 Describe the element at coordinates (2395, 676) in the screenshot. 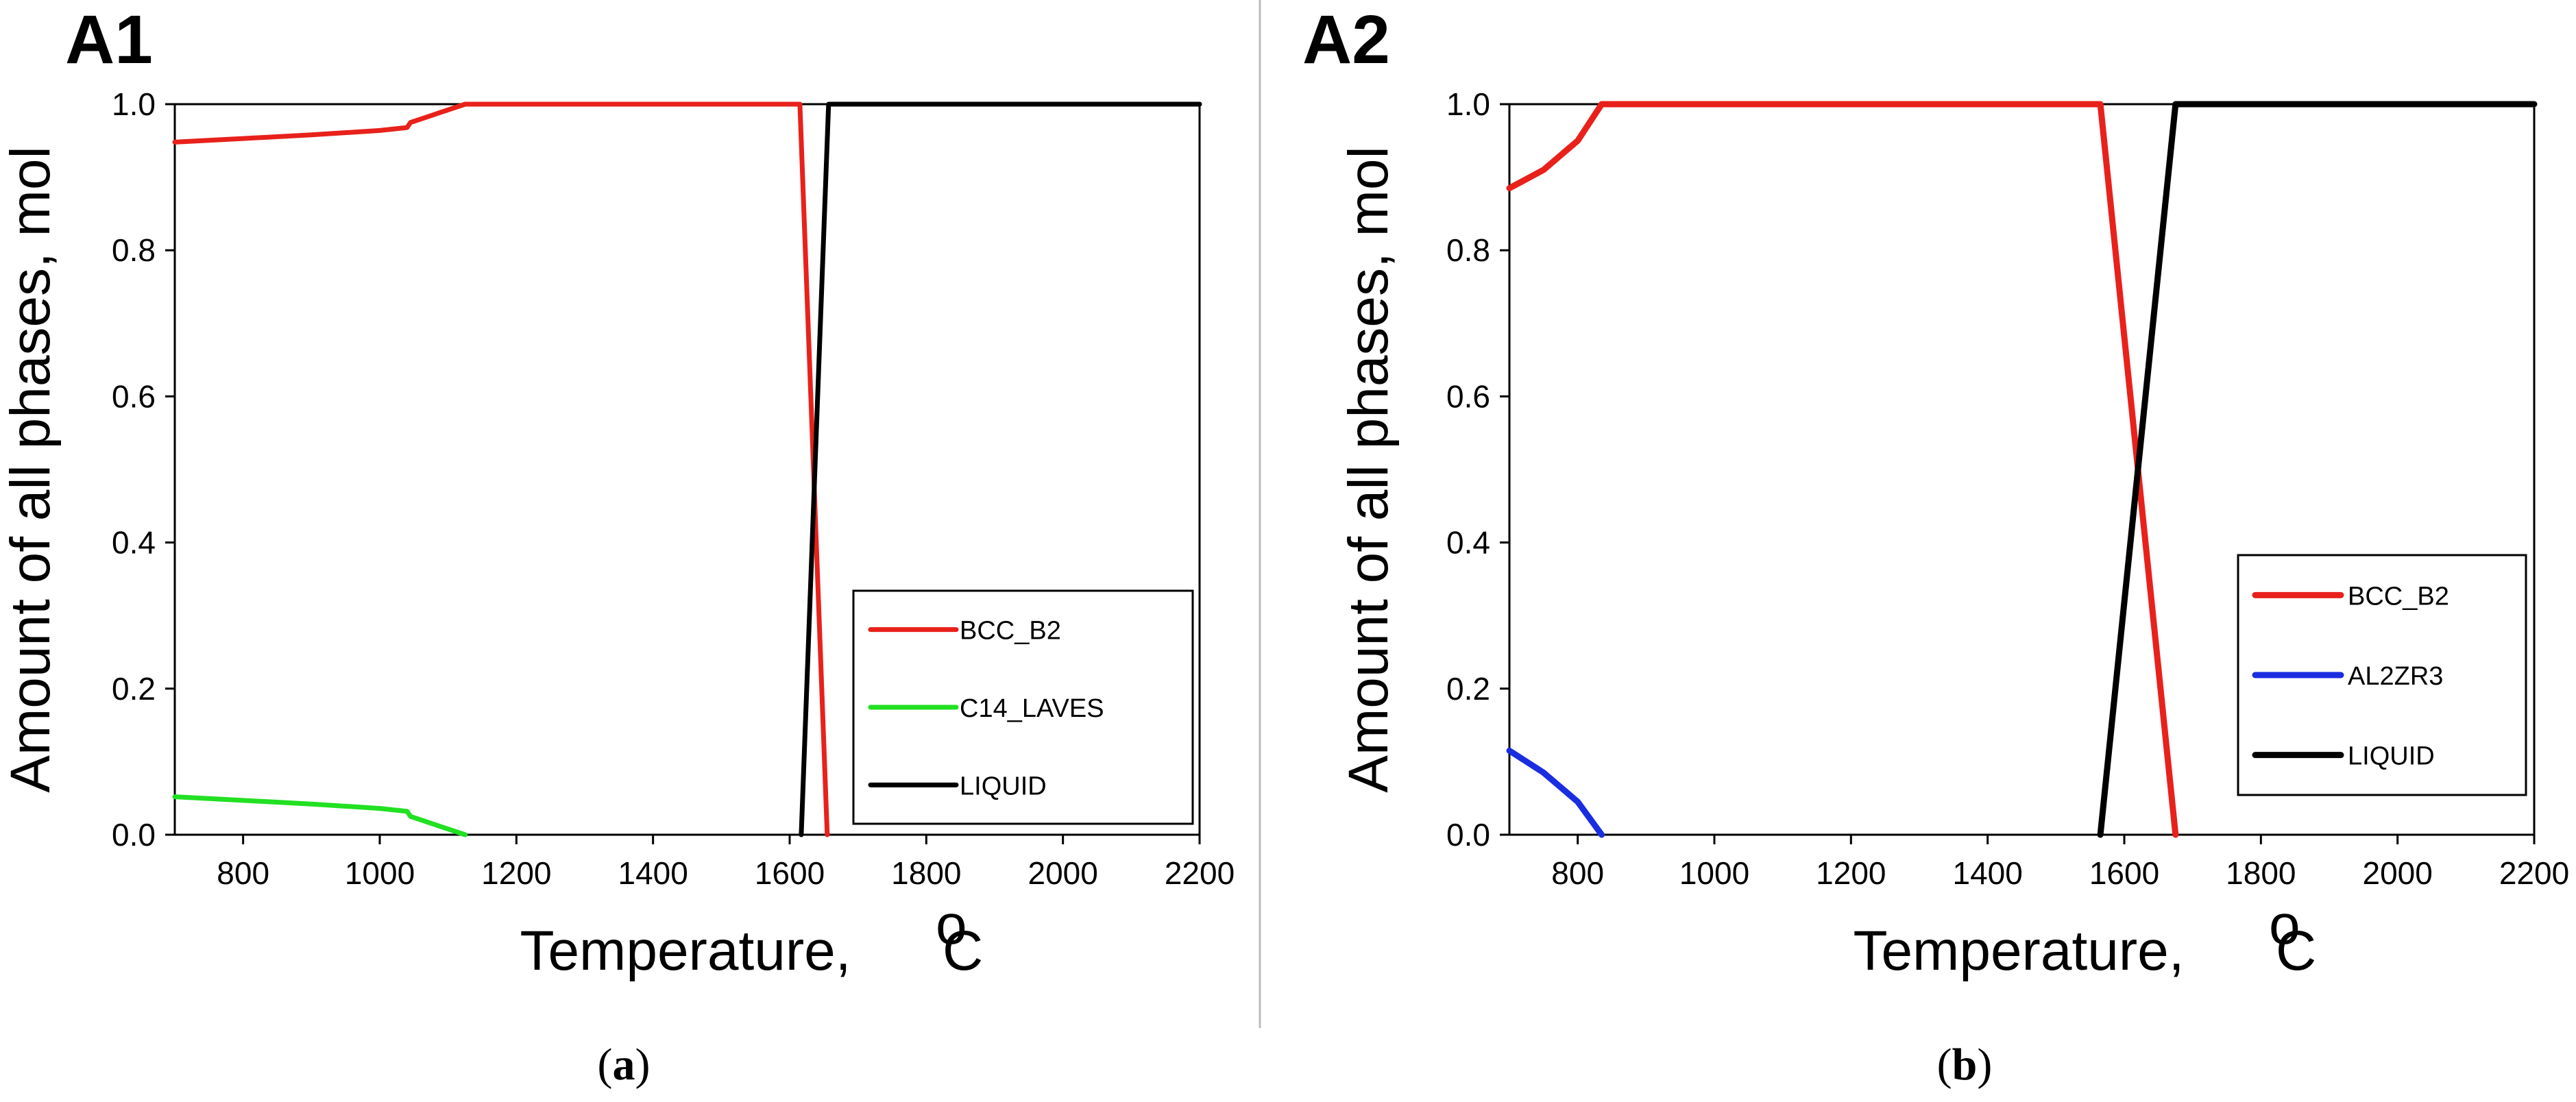

I see `legend-label: AL2ZR3` at that location.